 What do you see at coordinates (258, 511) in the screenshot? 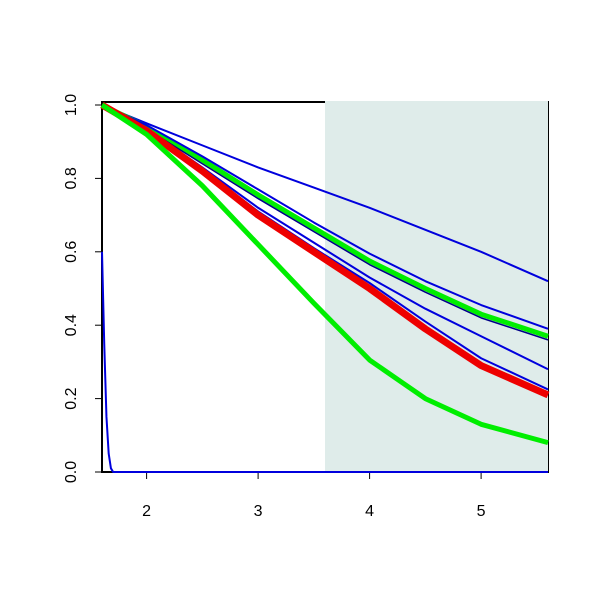
I see `x-tick-label: 3` at bounding box center [258, 511].